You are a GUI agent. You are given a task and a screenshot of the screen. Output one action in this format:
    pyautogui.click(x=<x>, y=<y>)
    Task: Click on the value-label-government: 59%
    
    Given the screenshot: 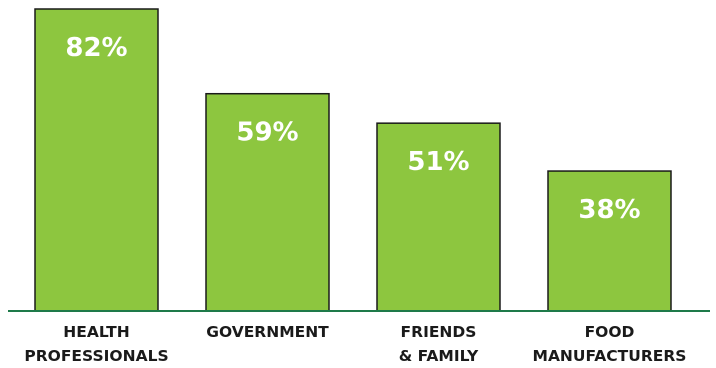 What is the action you would take?
    pyautogui.click(x=267, y=133)
    